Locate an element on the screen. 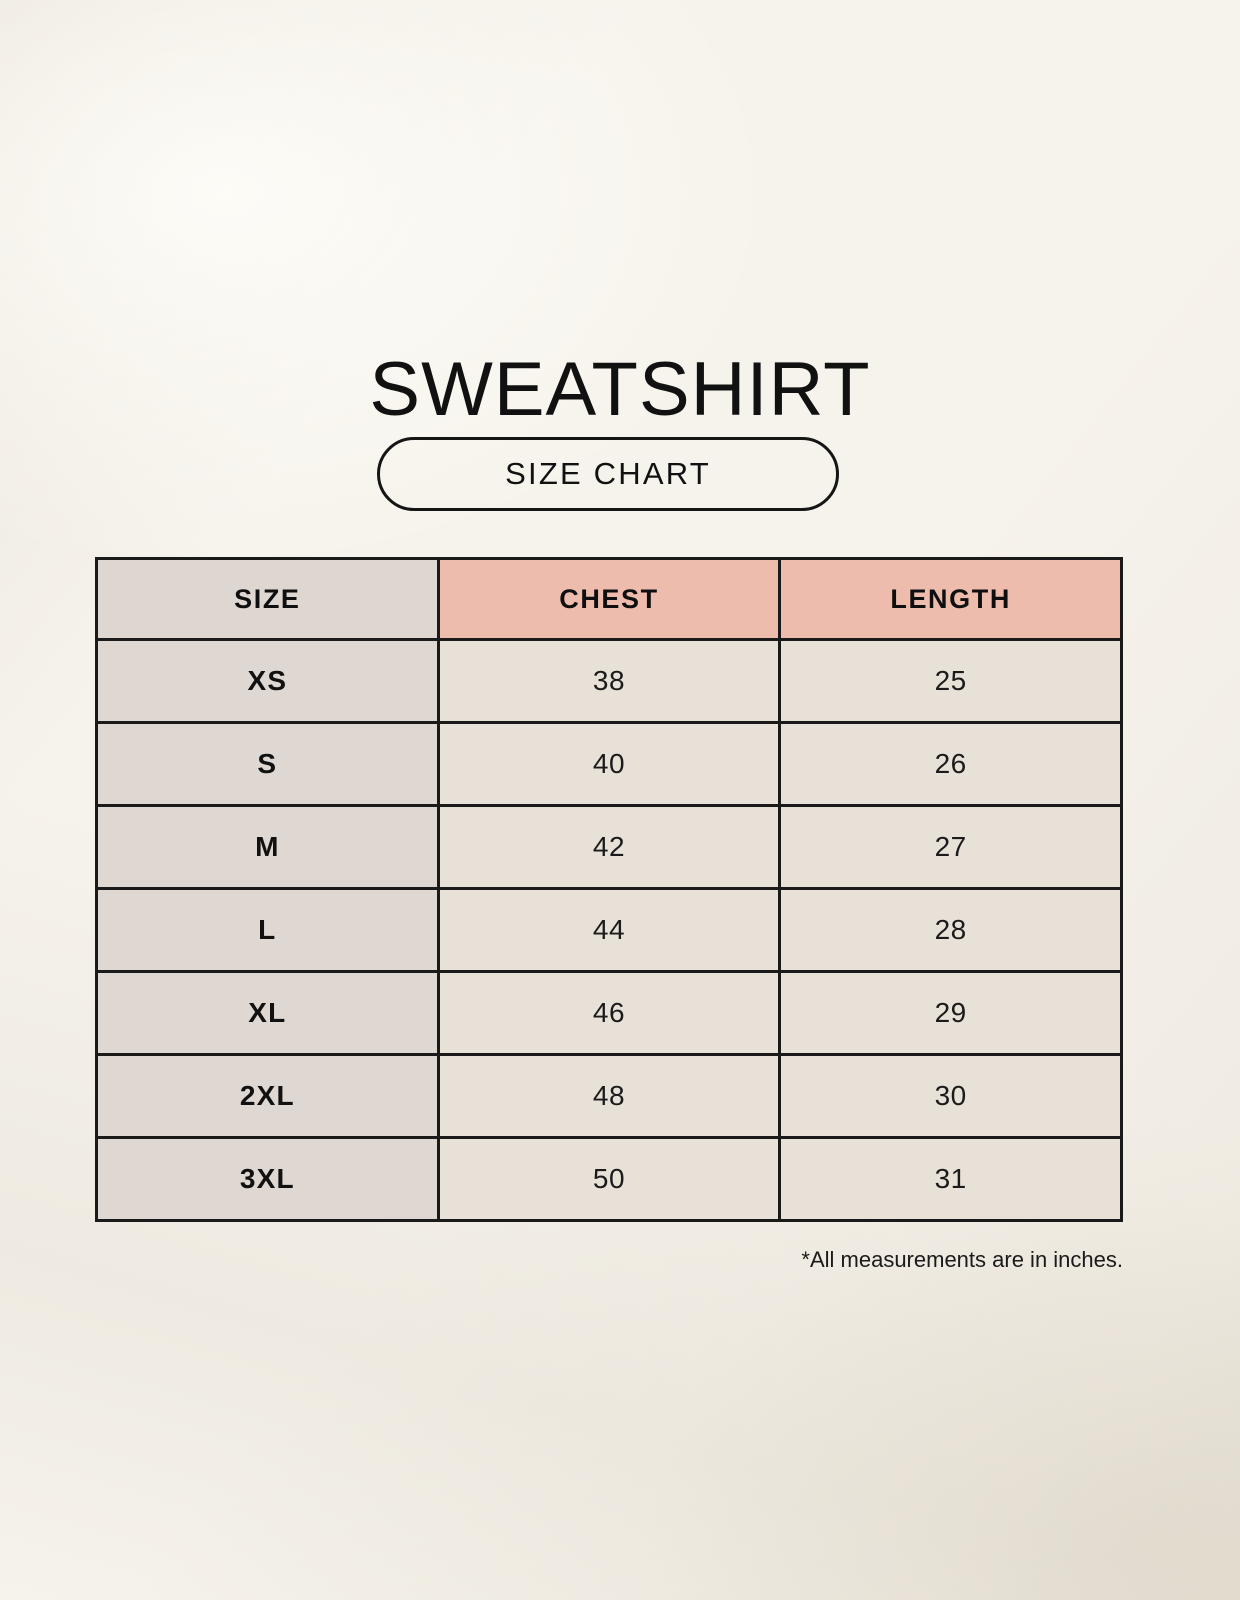  cell-chest: 42 is located at coordinates (609, 847).